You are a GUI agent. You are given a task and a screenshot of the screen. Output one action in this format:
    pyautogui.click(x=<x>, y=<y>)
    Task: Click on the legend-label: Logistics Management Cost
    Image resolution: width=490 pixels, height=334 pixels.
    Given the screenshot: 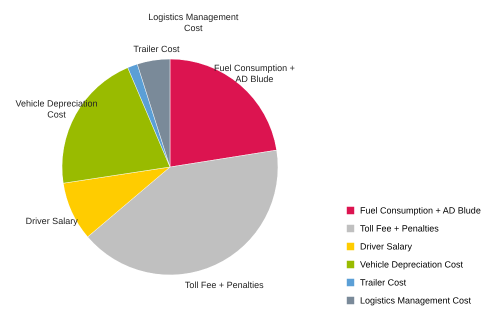 What is the action you would take?
    pyautogui.click(x=416, y=301)
    